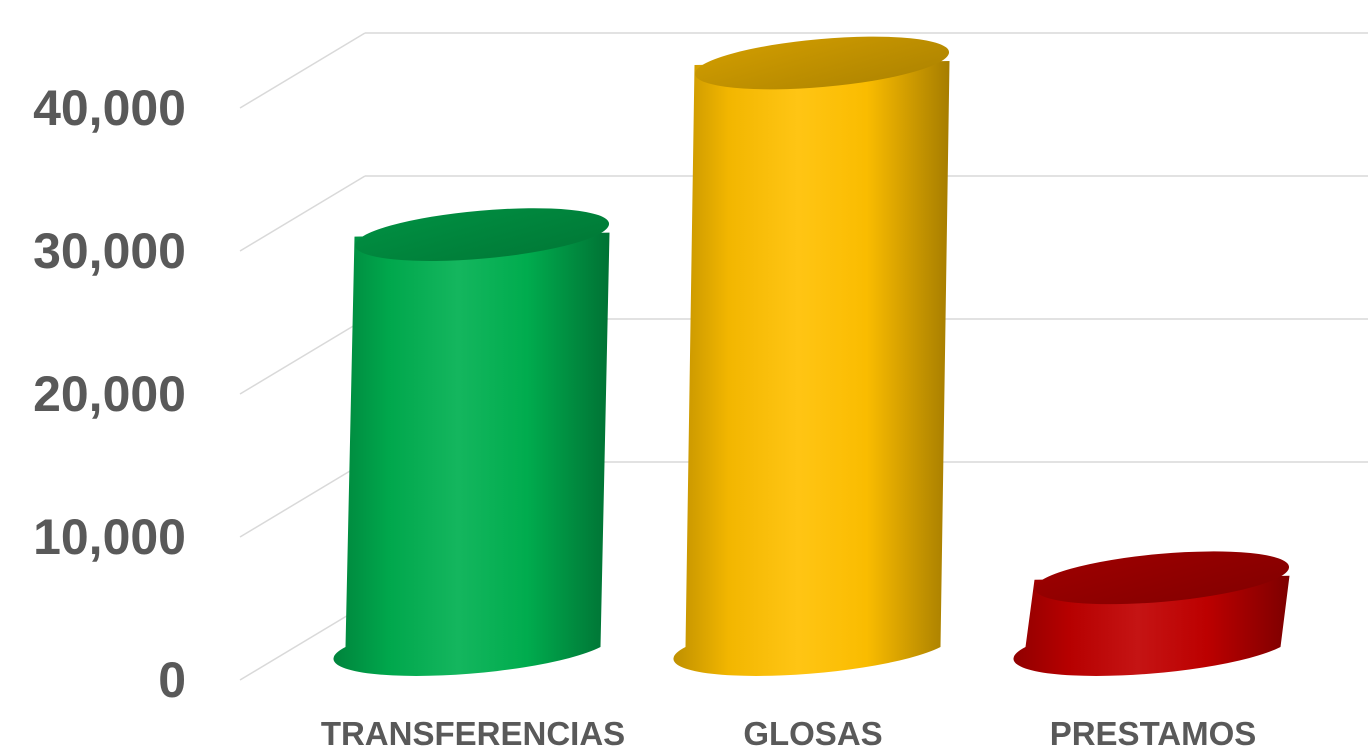 Image resolution: width=1368 pixels, height=754 pixels. What do you see at coordinates (172, 680) in the screenshot?
I see `y-tick-label: 0` at bounding box center [172, 680].